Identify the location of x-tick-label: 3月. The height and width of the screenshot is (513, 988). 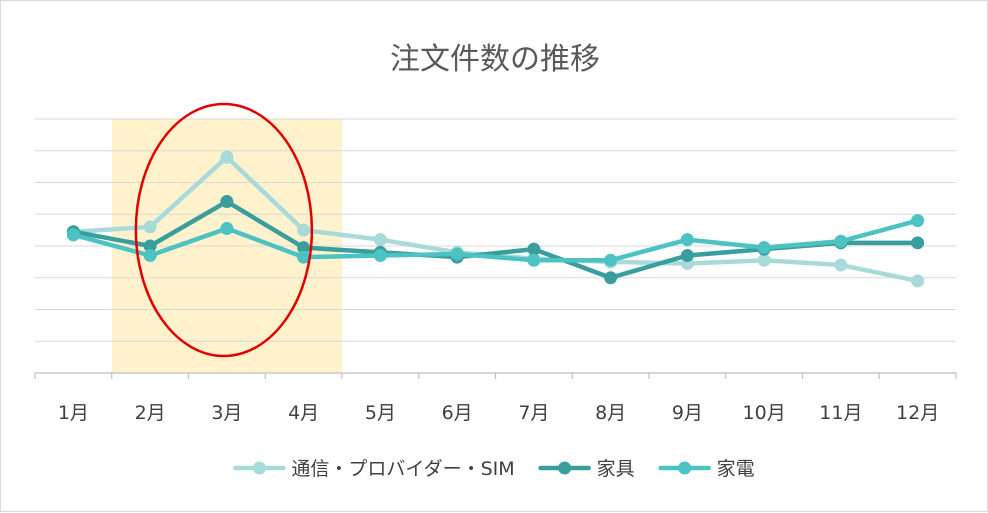
(226, 413).